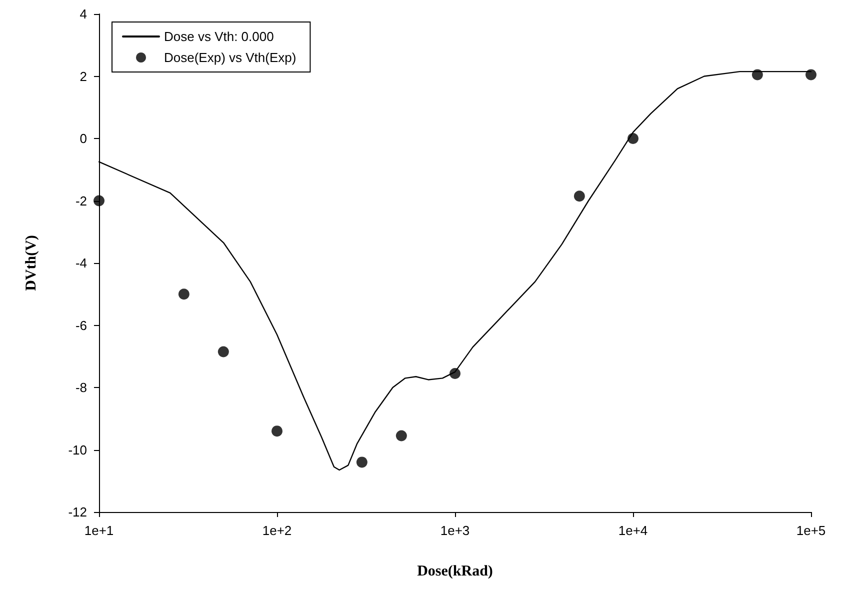 The width and height of the screenshot is (841, 596). What do you see at coordinates (633, 530) in the screenshot?
I see `x-tick-label: 1e+4` at bounding box center [633, 530].